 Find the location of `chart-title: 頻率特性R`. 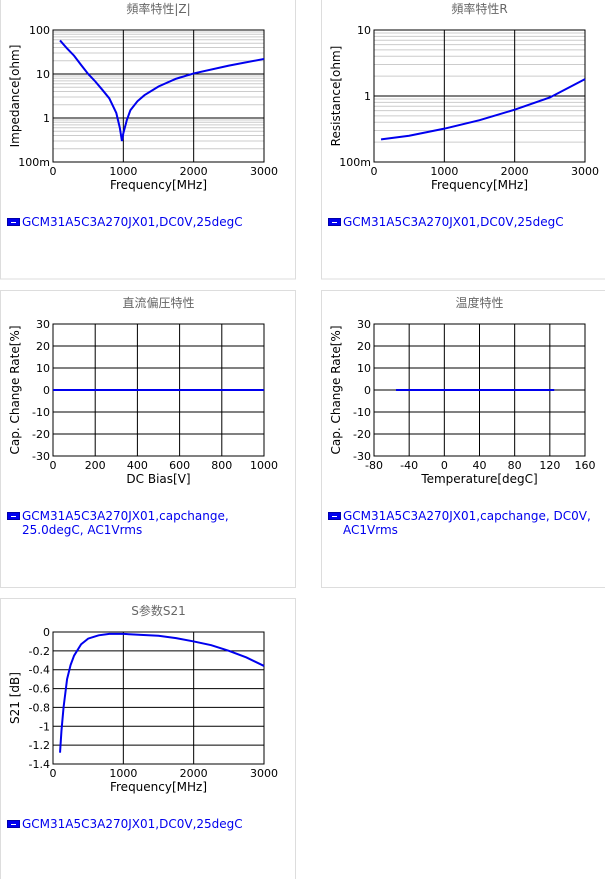

chart-title: 頻率特性R is located at coordinates (479, 8).